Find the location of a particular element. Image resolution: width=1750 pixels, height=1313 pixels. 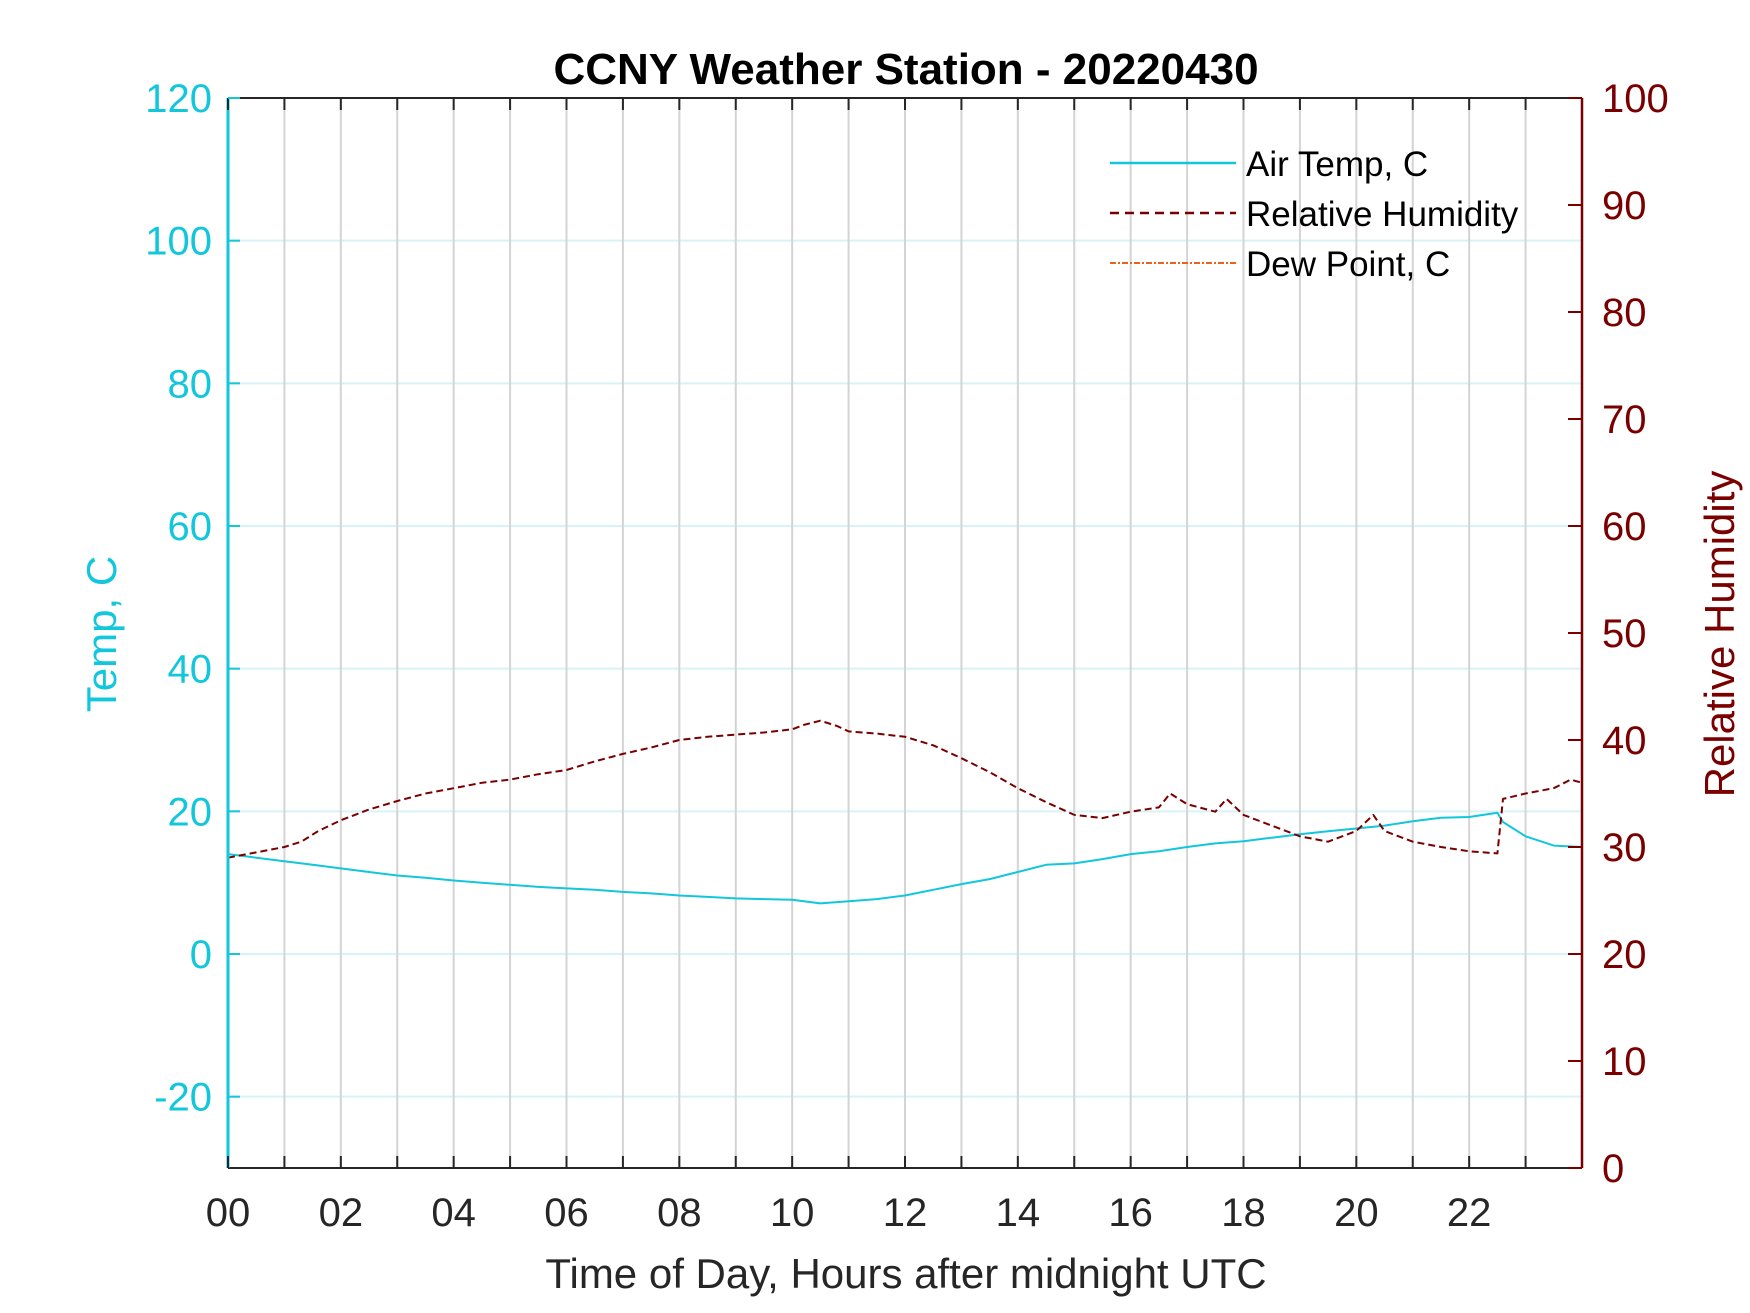

left-y-tick-label: 80 is located at coordinates (190, 384).